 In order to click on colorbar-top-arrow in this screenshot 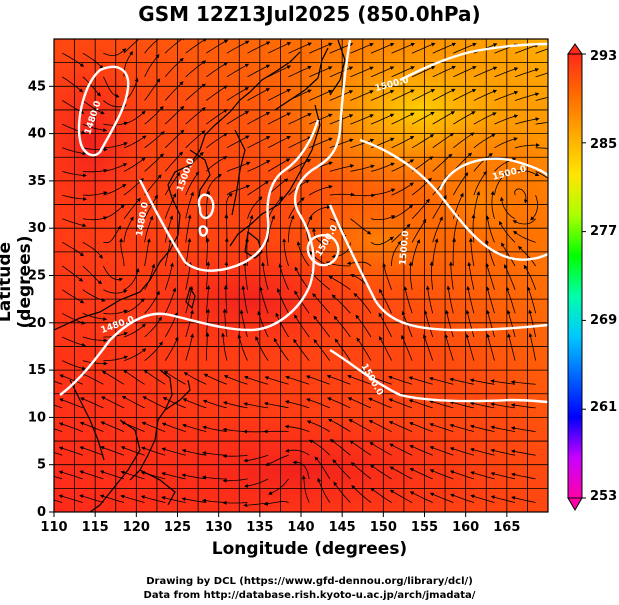, I will do `click(575, 49)`.